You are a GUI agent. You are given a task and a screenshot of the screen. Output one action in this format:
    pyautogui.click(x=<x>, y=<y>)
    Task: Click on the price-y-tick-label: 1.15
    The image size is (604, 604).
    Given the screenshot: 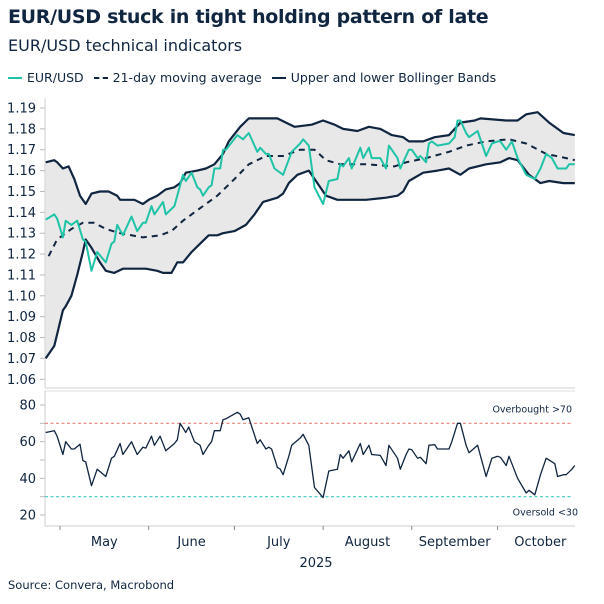 What is the action you would take?
    pyautogui.click(x=21, y=192)
    